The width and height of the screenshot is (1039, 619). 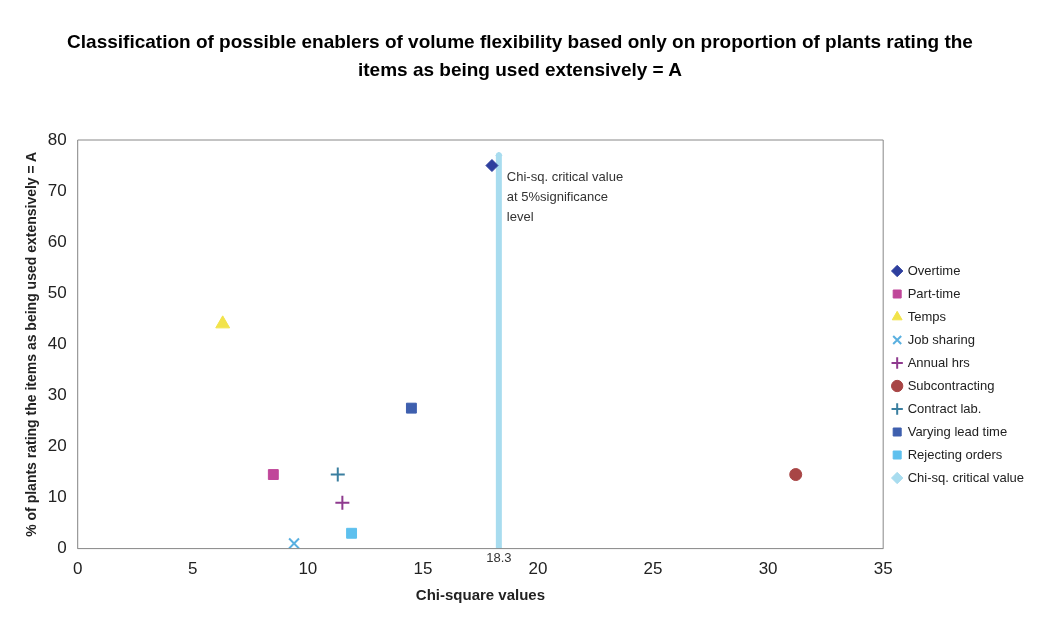 I want to click on legend-label: Job sharing, so click(x=941, y=339).